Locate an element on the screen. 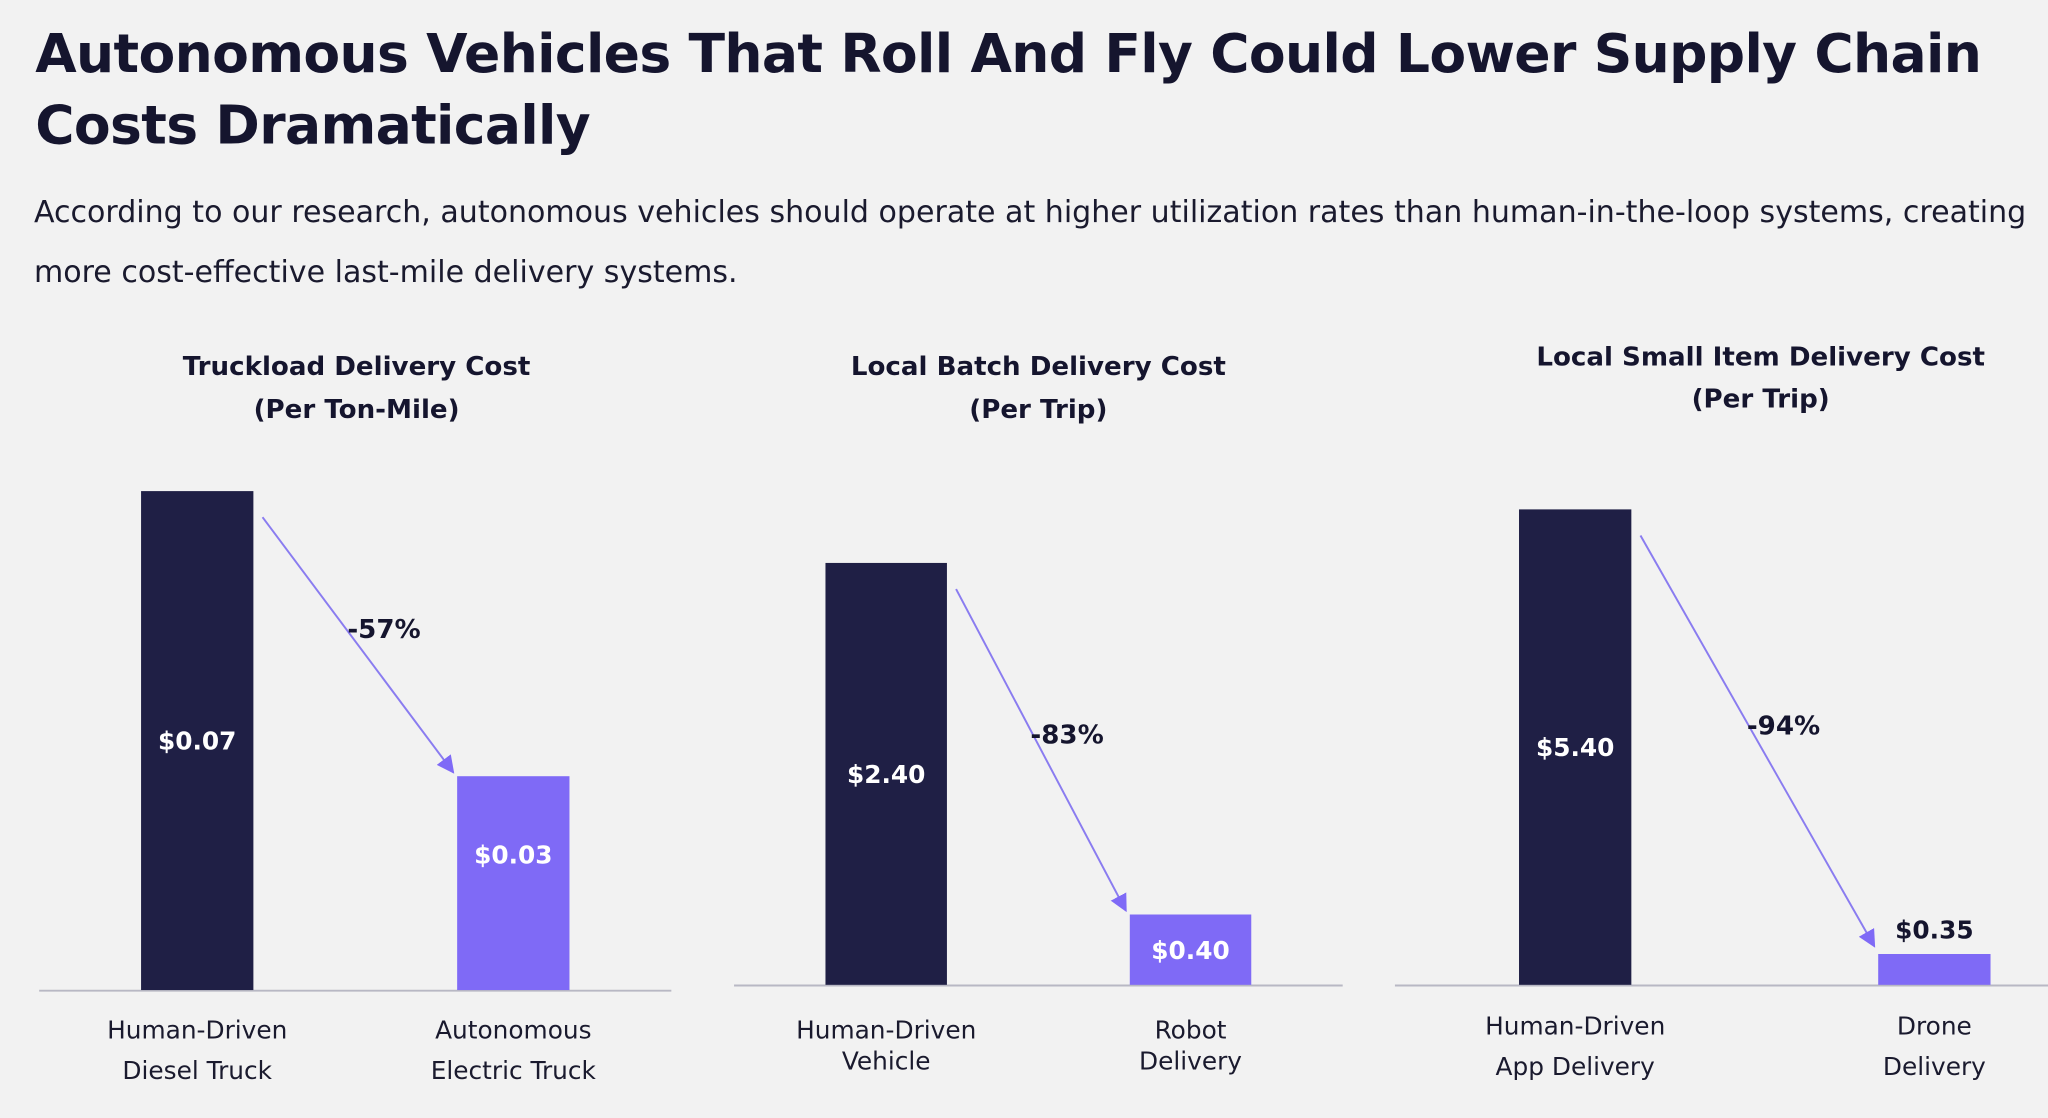  data-label: $0.07 is located at coordinates (197, 741).